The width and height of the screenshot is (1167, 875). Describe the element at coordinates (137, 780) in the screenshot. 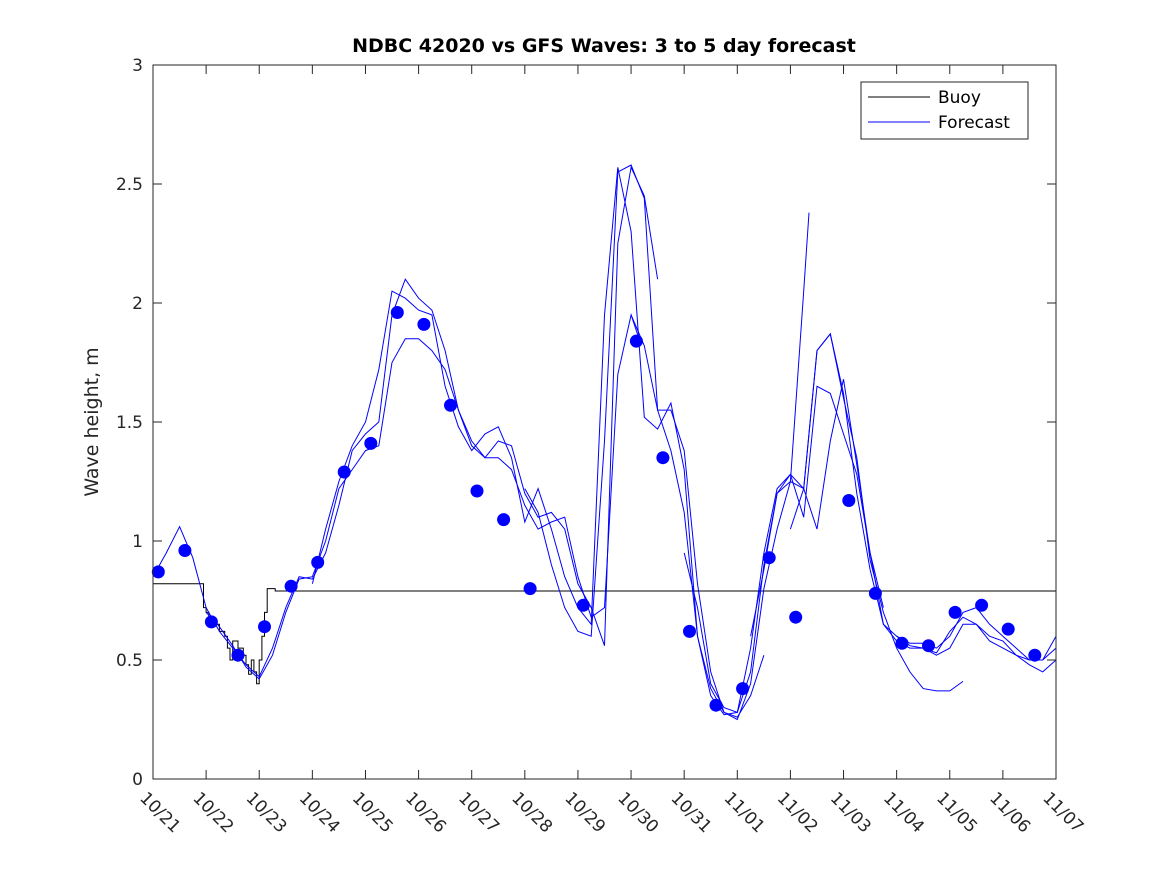

I see `y-tick-label: 0` at that location.